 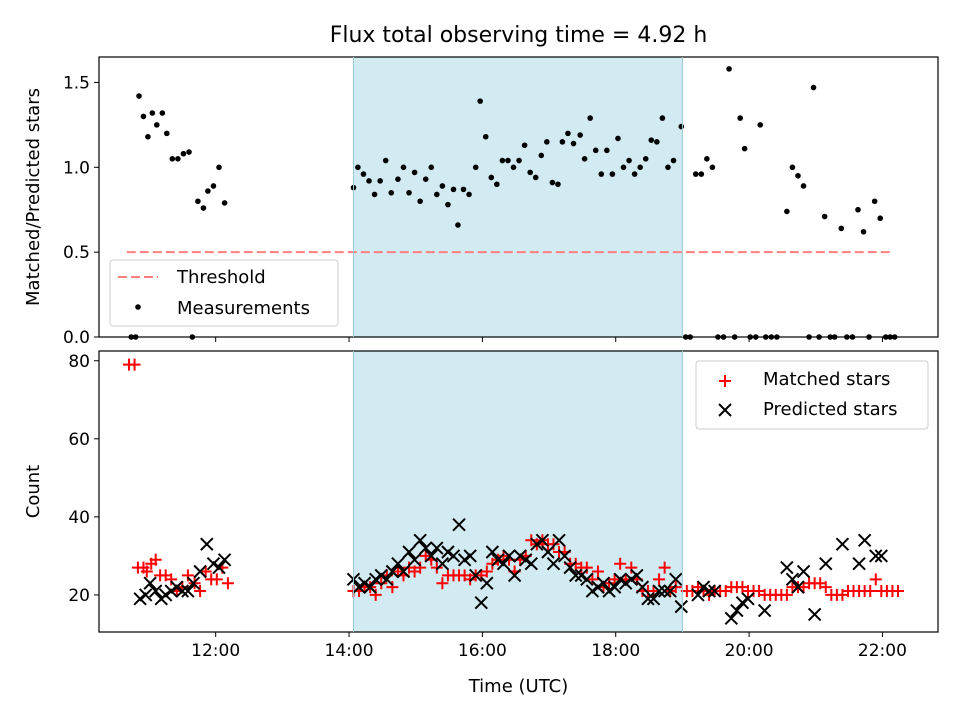 What do you see at coordinates (725, 410) in the screenshot?
I see `legend-predicted-swatch` at bounding box center [725, 410].